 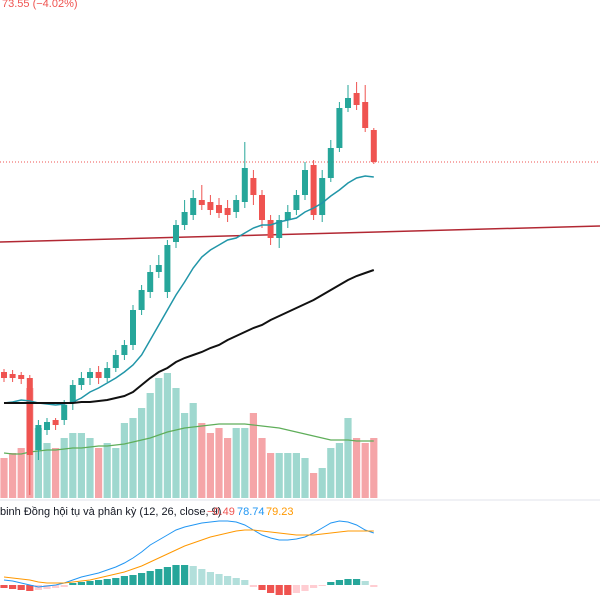 What do you see at coordinates (251, 512) in the screenshot?
I see `macd-value: 78.74` at bounding box center [251, 512].